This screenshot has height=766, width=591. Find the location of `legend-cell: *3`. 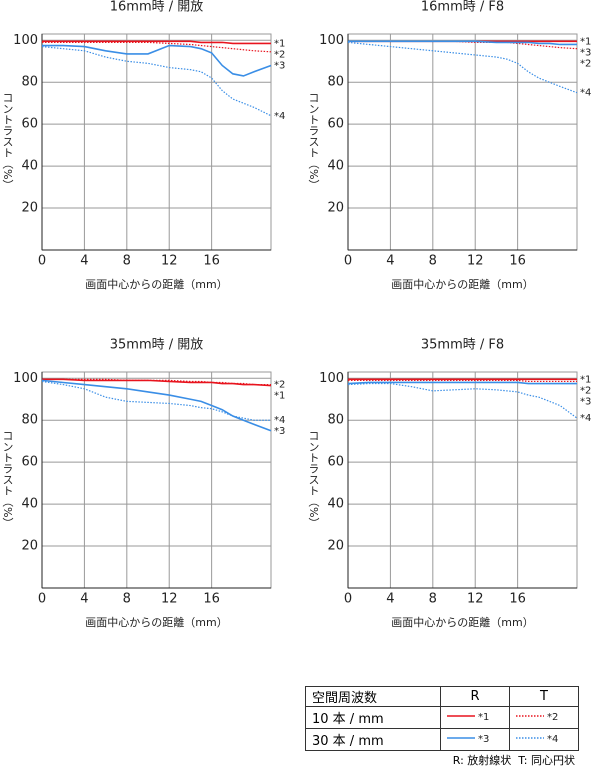

legend-cell: *3 is located at coordinates (475, 739).